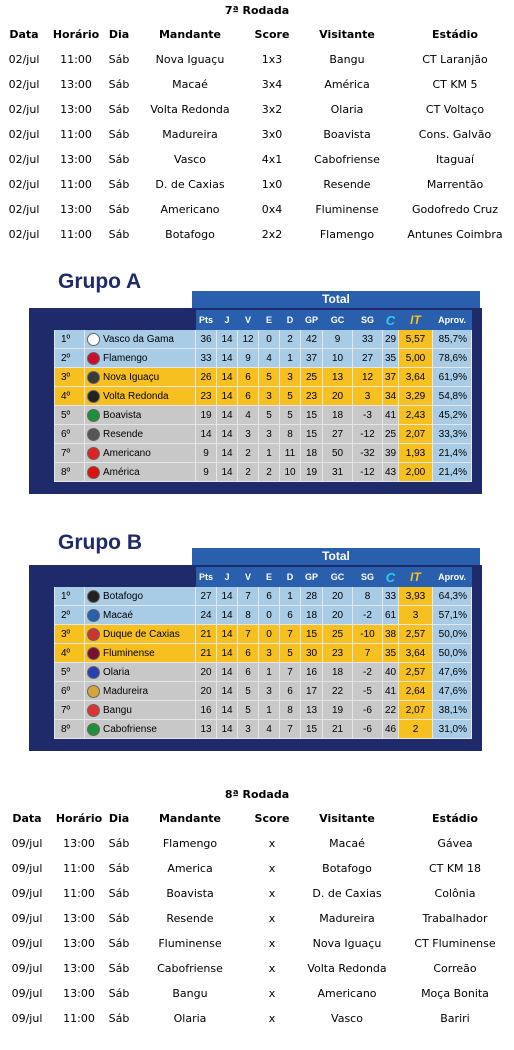 This screenshot has width=514, height=1050. Describe the element at coordinates (311, 472) in the screenshot. I see `stat-gp: 19` at that location.